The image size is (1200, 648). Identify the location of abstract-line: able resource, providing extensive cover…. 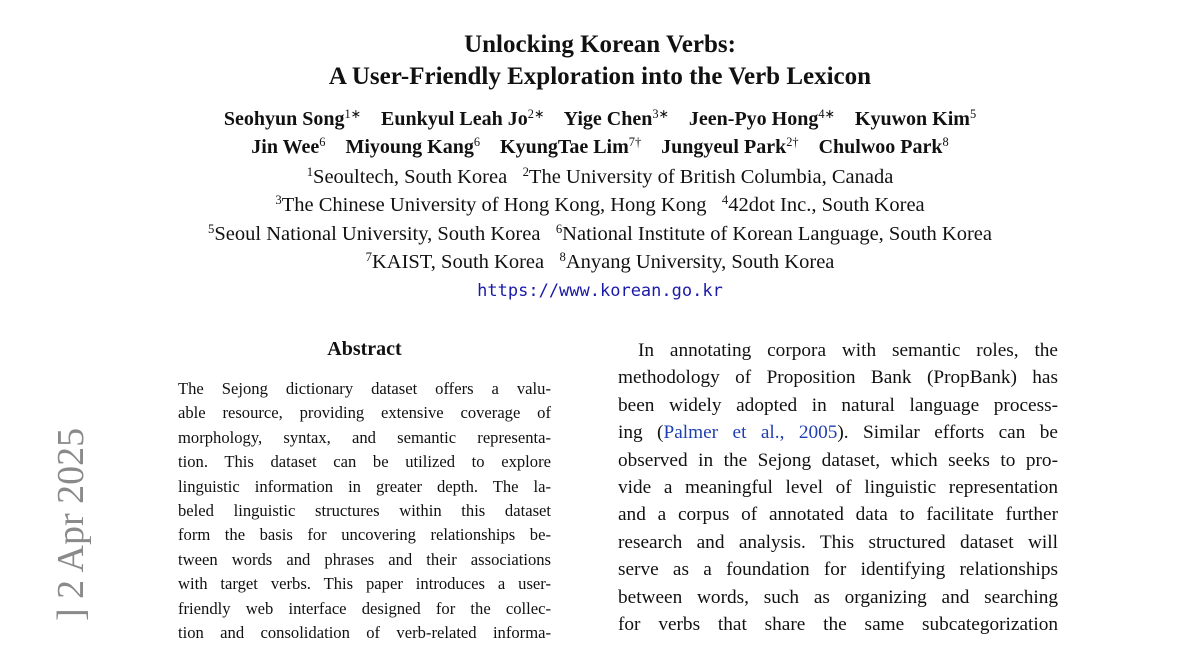
(364, 413).